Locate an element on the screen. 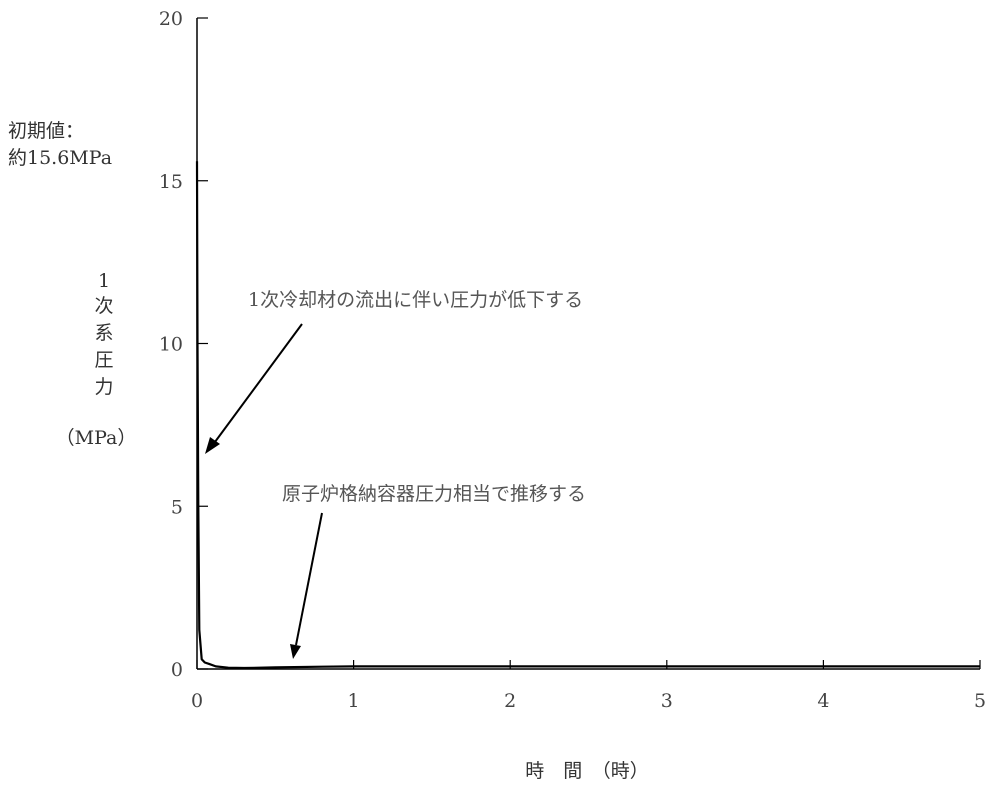 Image resolution: width=990 pixels, height=787 pixels. x-tick-label: 0 is located at coordinates (197, 701).